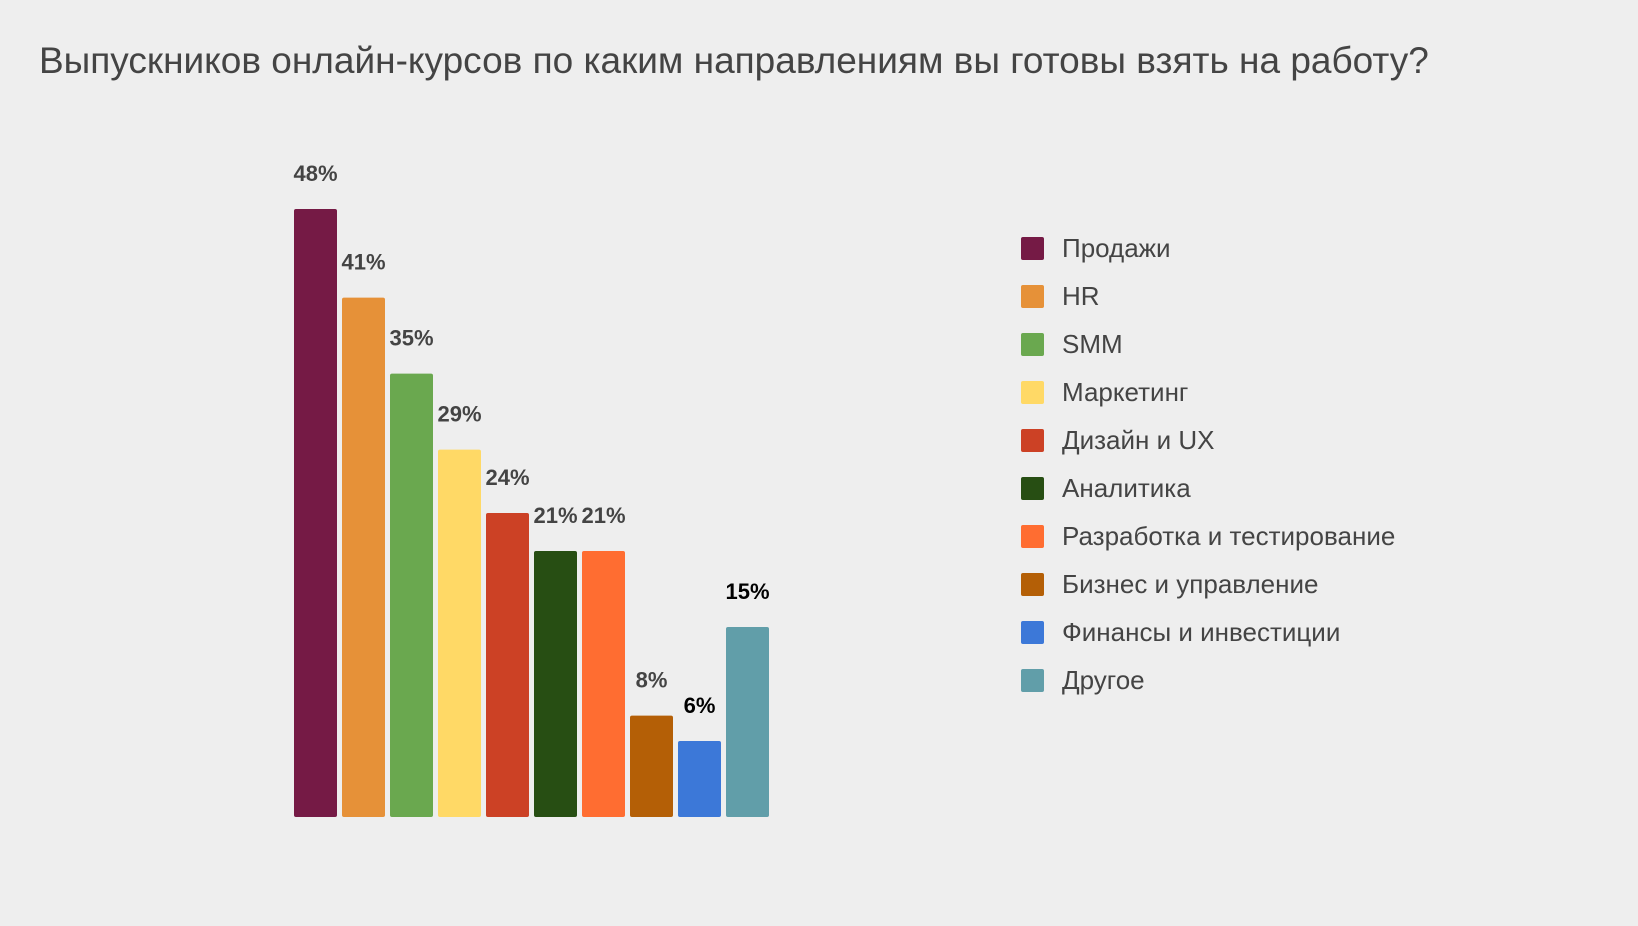 The width and height of the screenshot is (1638, 926). I want to click on legend-item: Финансы и инвестиции, so click(1208, 632).